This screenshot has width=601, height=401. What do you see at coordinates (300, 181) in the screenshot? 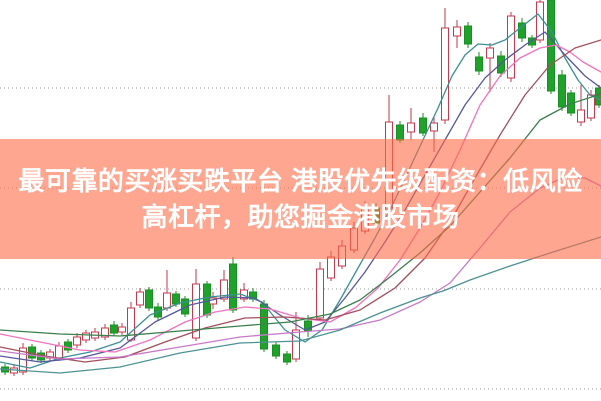
I see `promo-text-line1: 最可靠的买涨买跌平台 港股优先级配资：低风险` at bounding box center [300, 181].